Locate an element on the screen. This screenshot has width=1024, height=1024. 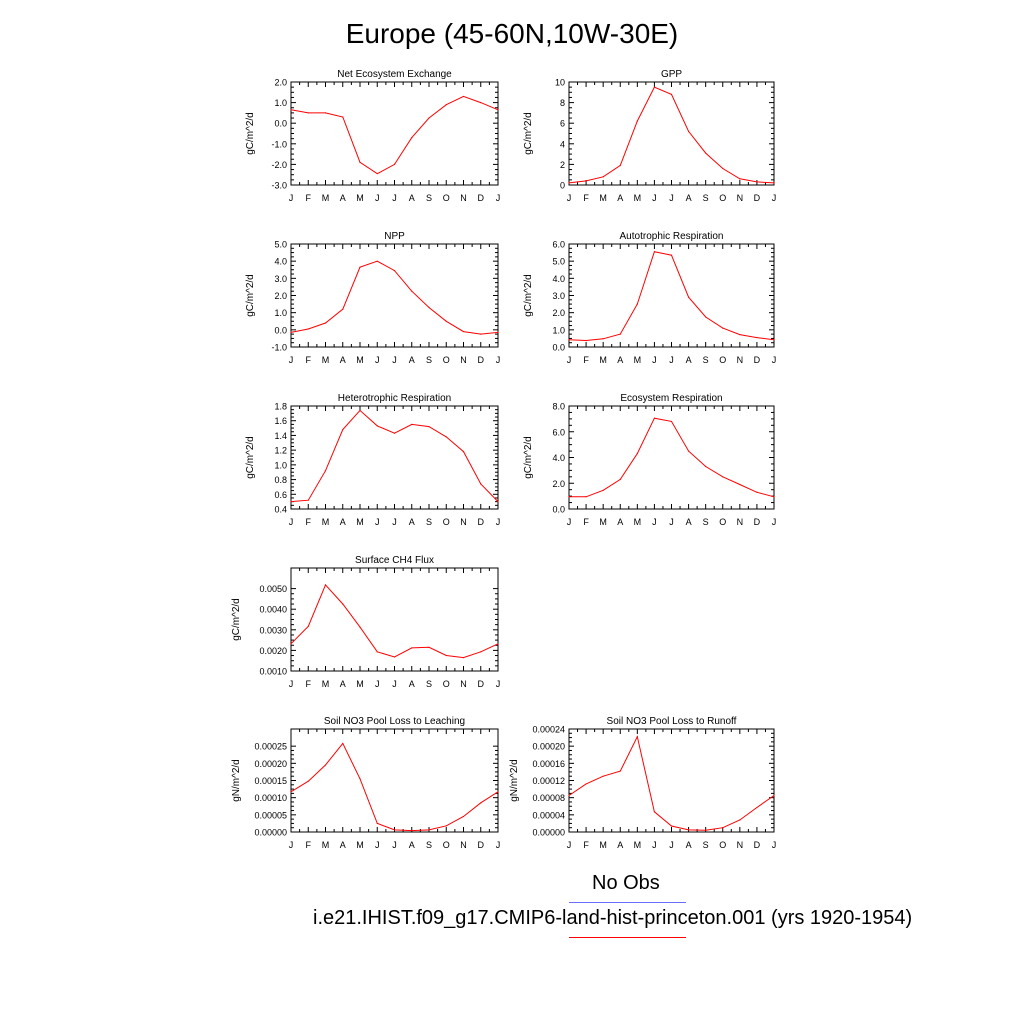
y-tick-label: 0.0030 is located at coordinates (273, 630).